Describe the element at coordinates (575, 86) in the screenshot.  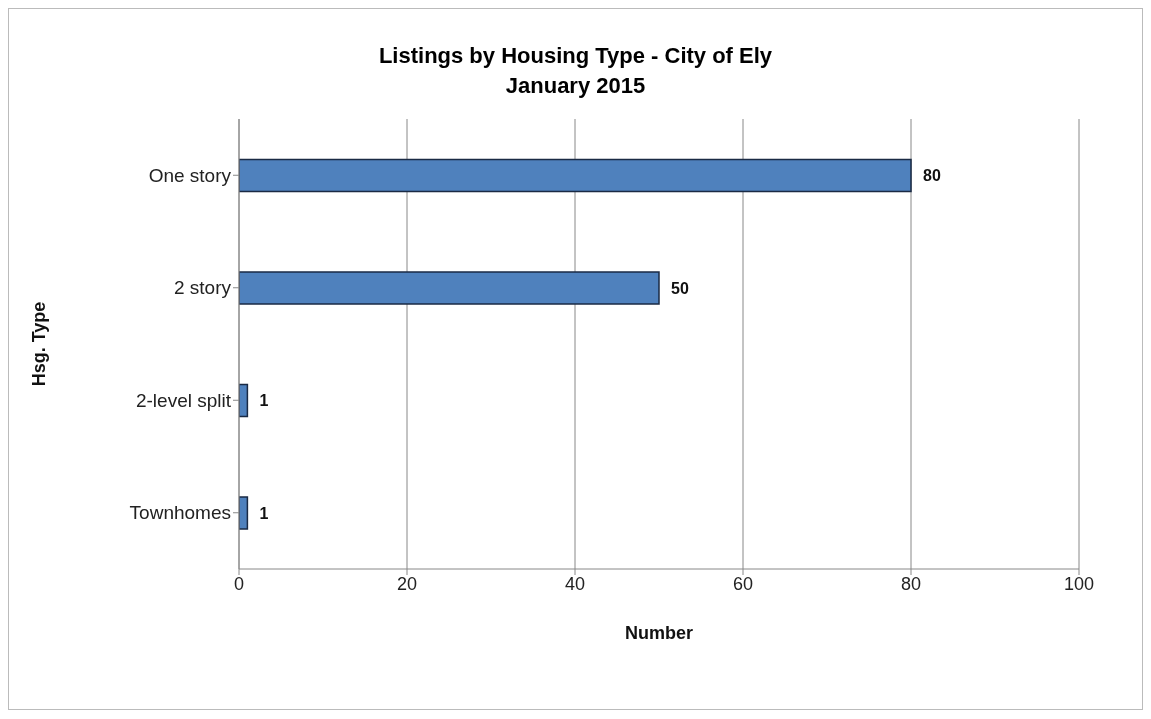
I see `chart-subtitle: January 2015` at that location.